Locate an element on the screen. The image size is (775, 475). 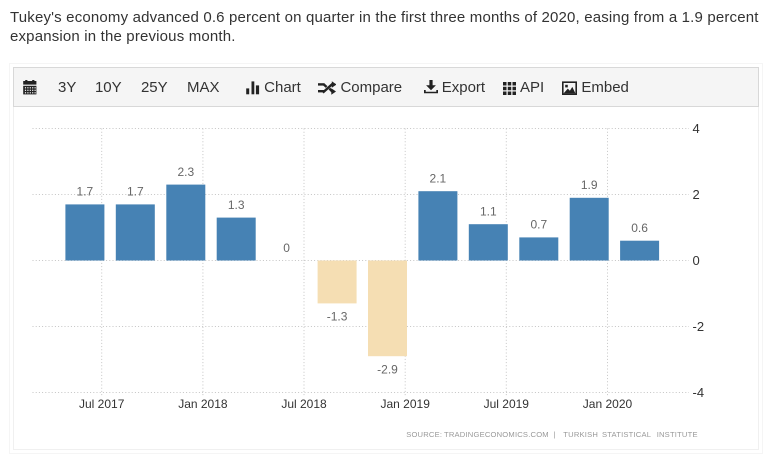
svg-text: Jul 2017 is located at coordinates (102, 404).